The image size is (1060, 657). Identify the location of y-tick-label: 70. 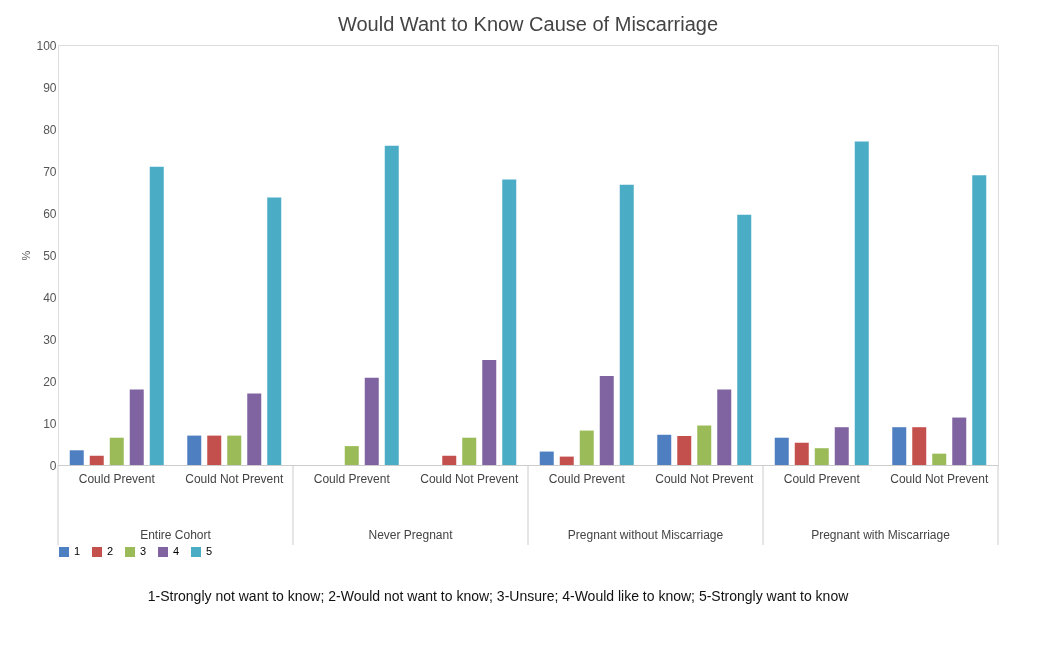
(50, 171).